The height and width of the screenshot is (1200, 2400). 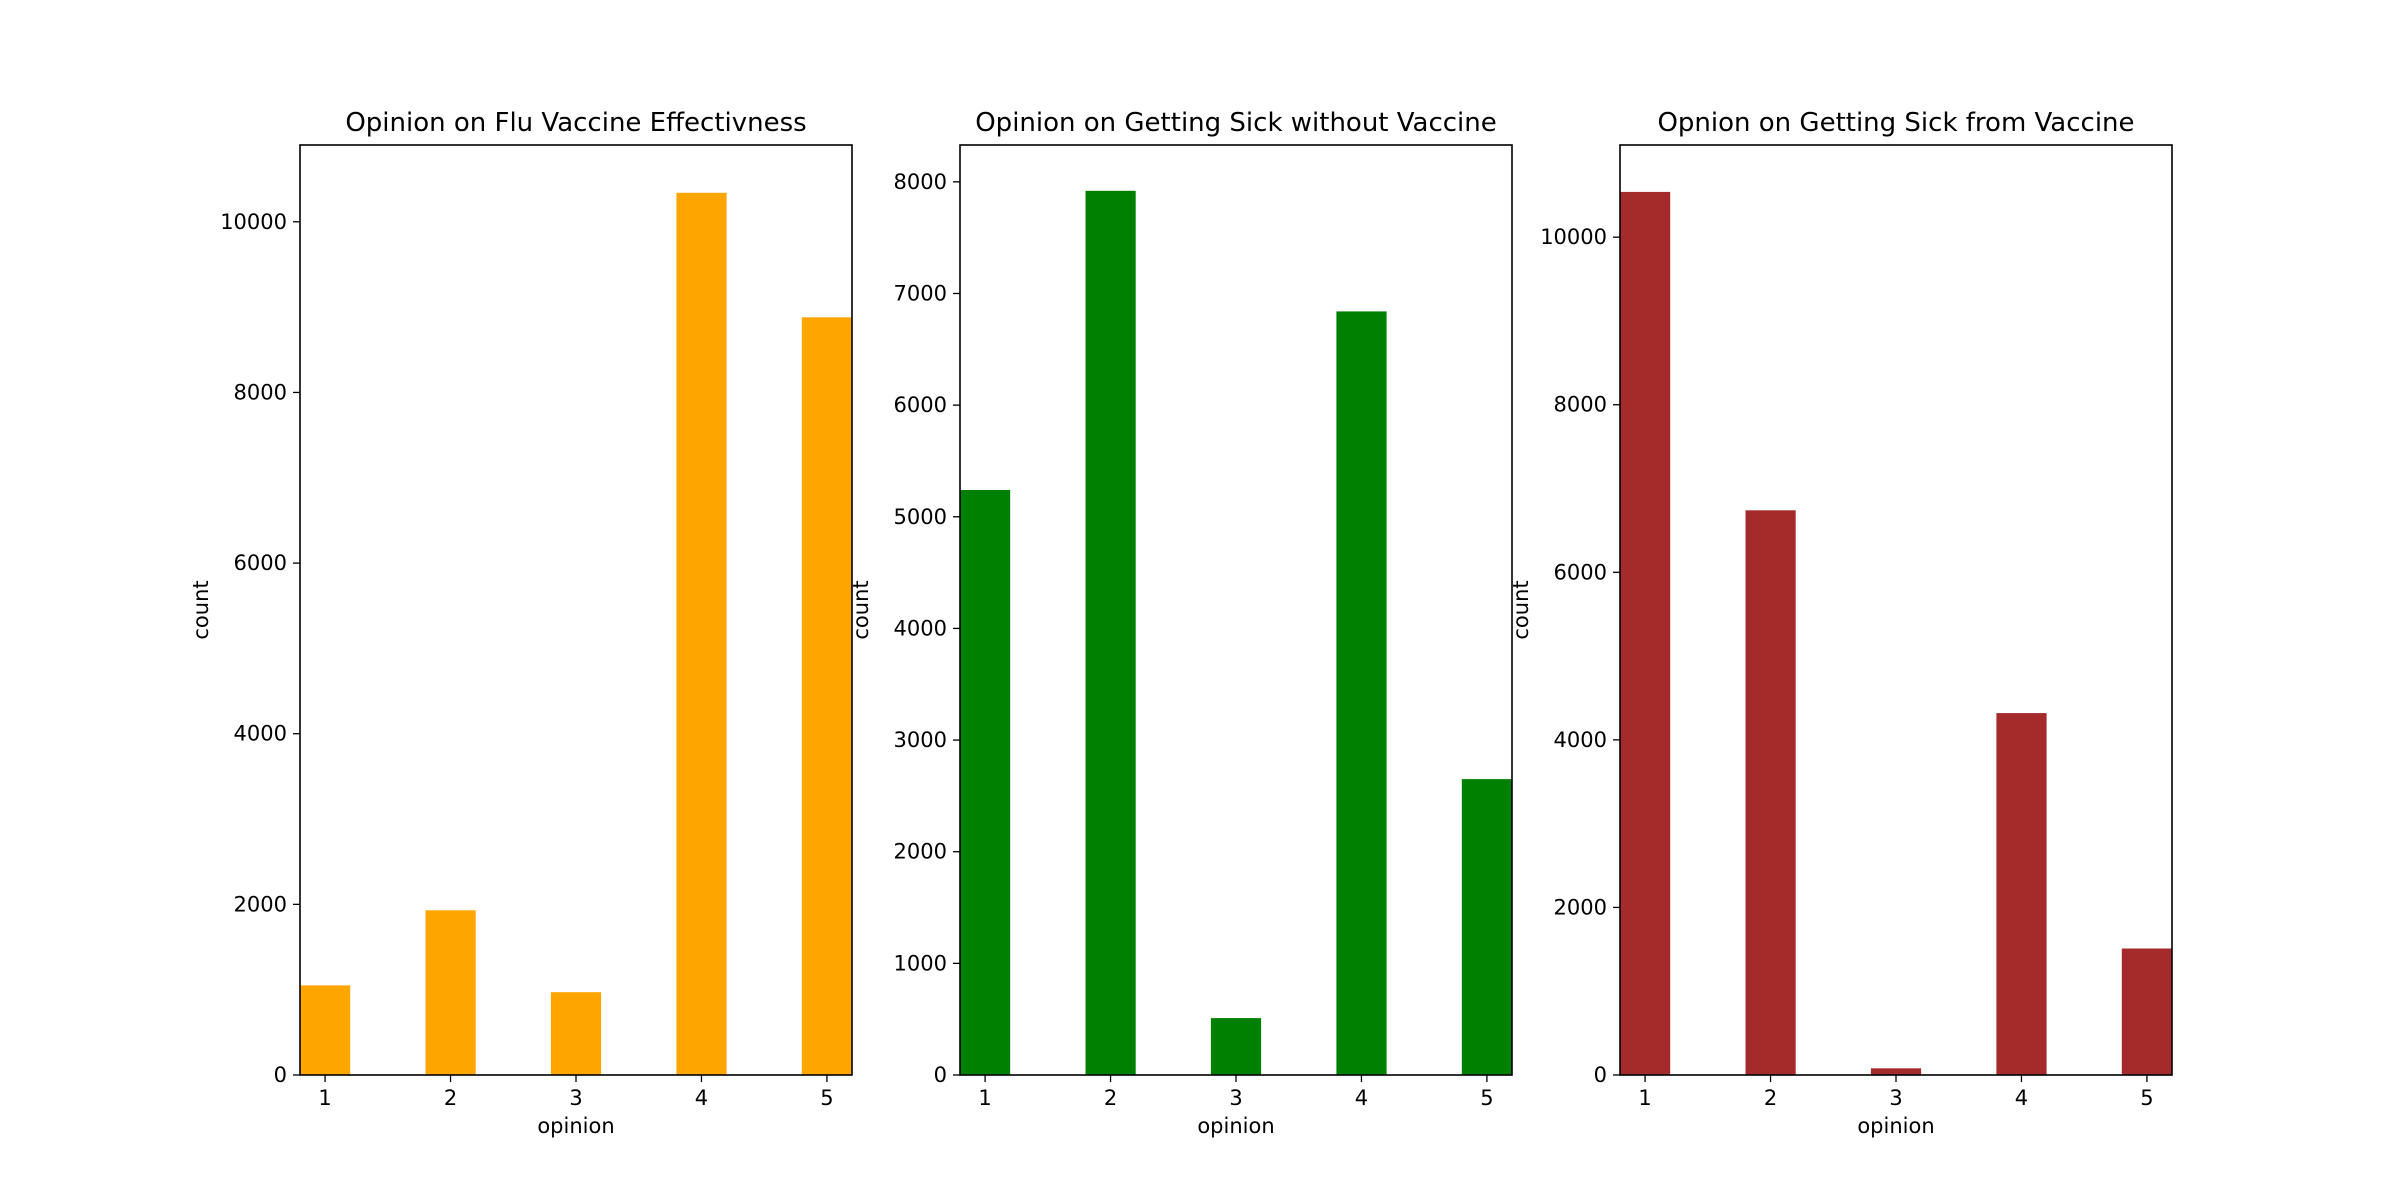 What do you see at coordinates (920, 293) in the screenshot?
I see `y-tick-label: 7000` at bounding box center [920, 293].